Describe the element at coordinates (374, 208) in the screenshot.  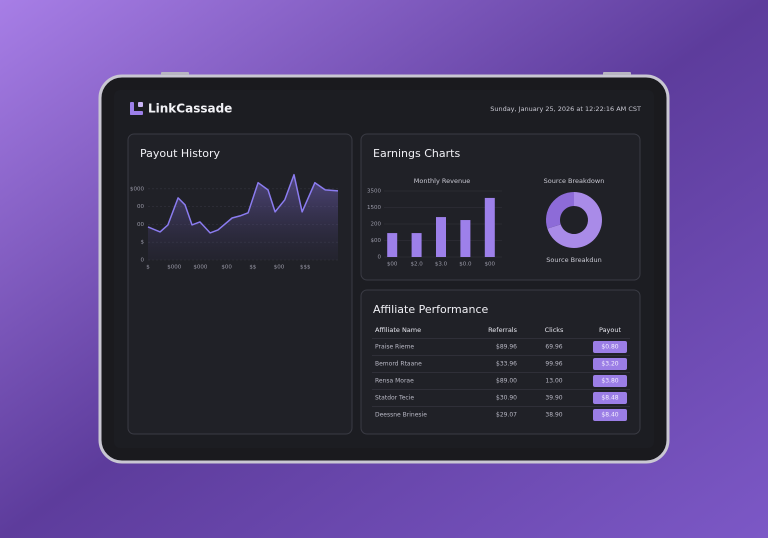
I see `y-tick-label: 1500` at that location.